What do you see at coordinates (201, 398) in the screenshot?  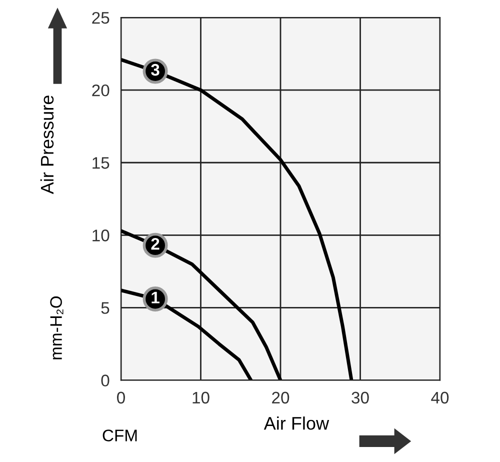 I see `x-tick-label: 10` at bounding box center [201, 398].